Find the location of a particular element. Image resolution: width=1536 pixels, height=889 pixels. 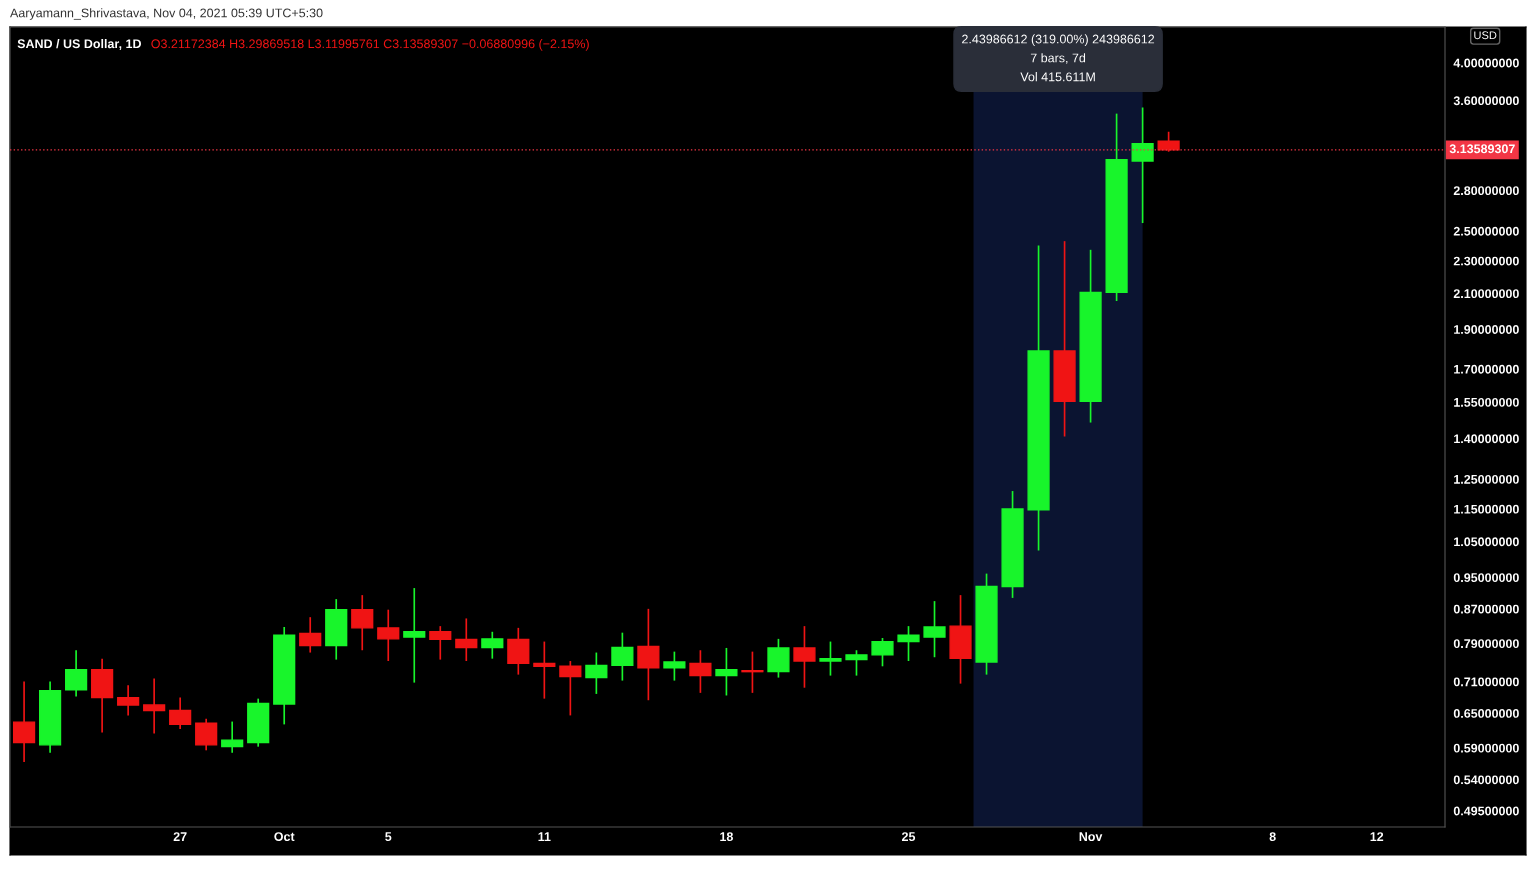

y-tick-label: 1.70000000 is located at coordinates (1486, 369).